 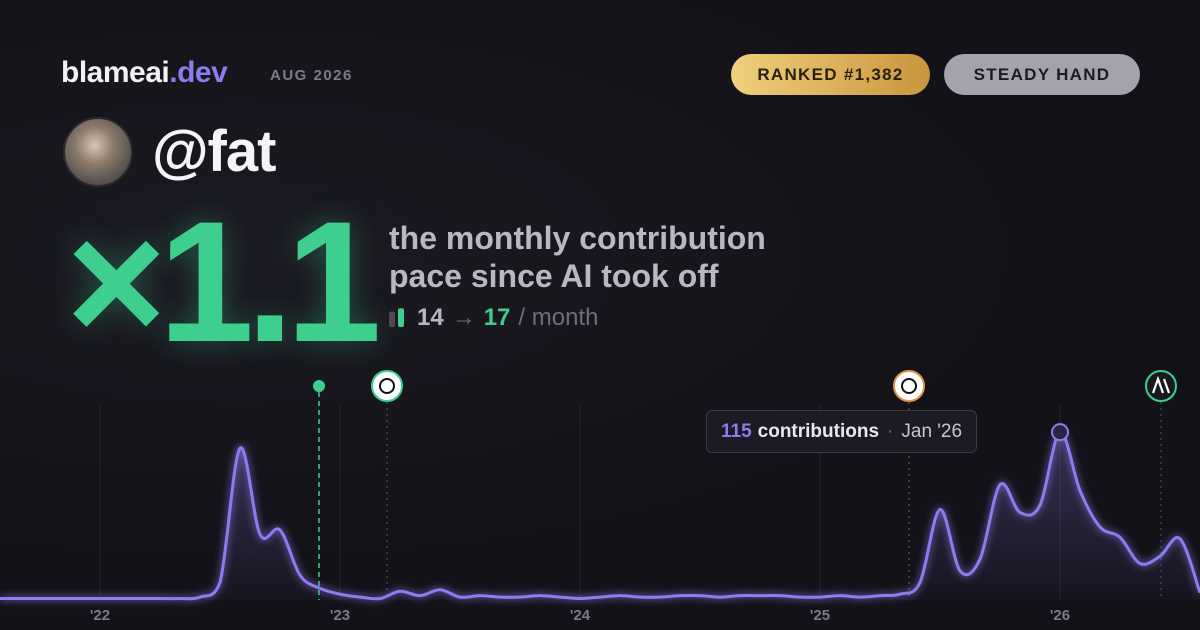 I want to click on event-dot, so click(x=319, y=386).